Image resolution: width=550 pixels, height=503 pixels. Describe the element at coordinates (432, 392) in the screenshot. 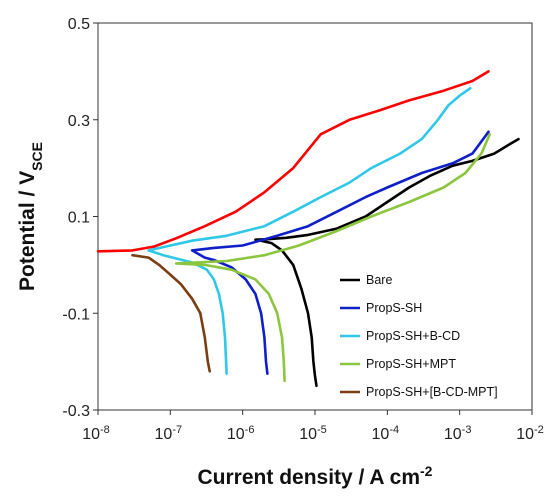

I see `legend-label-5: PropS-SH+[B-CD-MPT]` at that location.